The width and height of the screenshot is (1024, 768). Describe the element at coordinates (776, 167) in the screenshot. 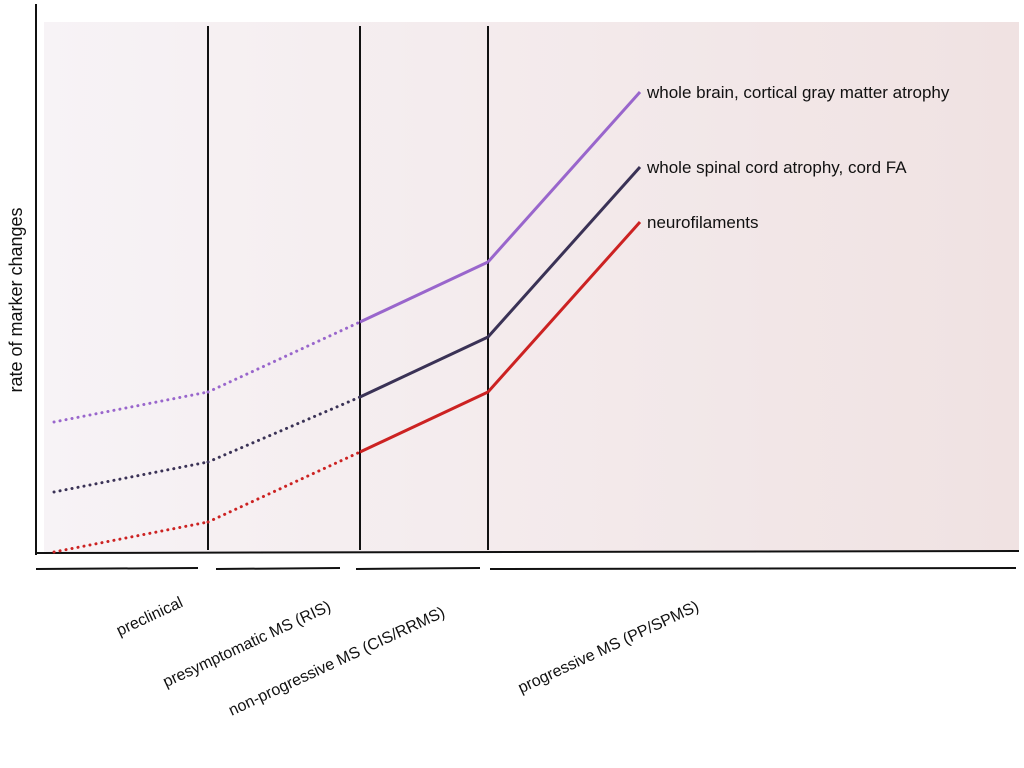

I see `series-label-2: whole spinal cord atrophy, cord FA` at that location.